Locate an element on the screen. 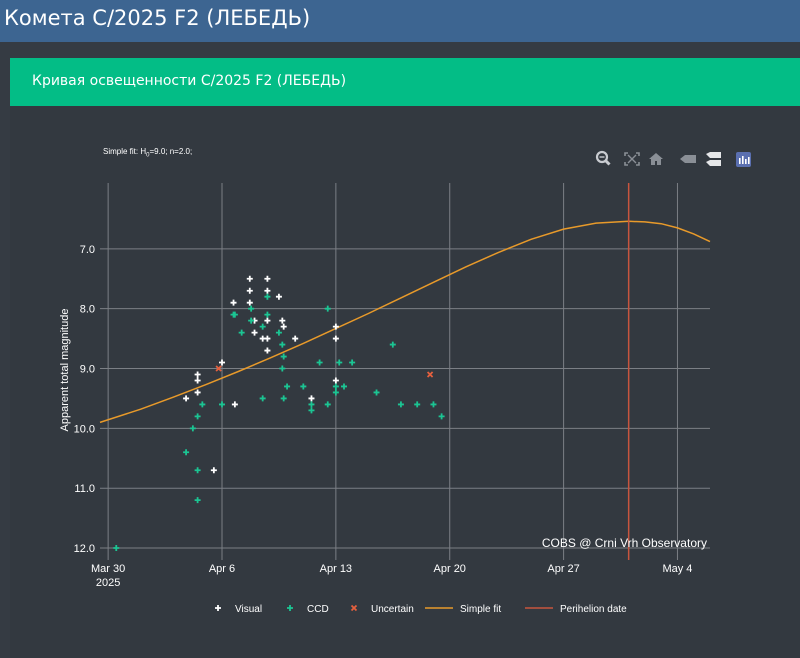  fit-prefix: Simple fit: H is located at coordinates (125, 151).